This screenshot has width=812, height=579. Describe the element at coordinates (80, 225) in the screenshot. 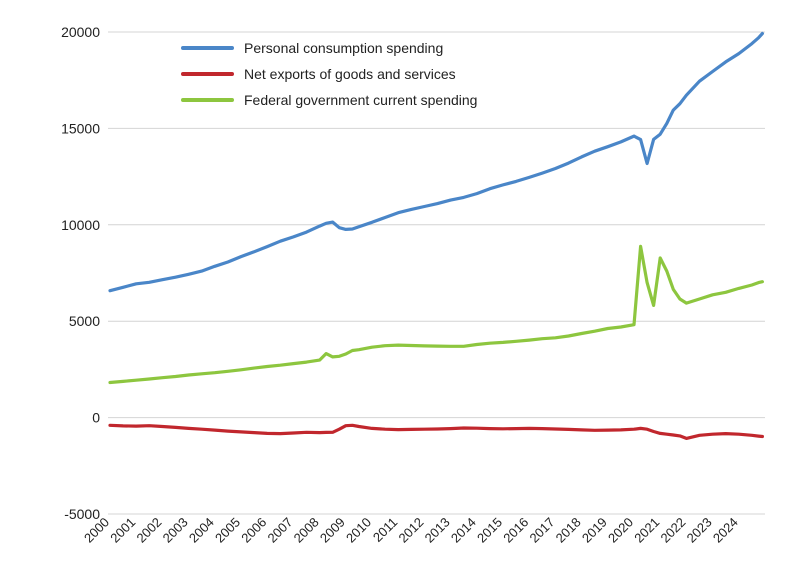

I see `y-tick-label: 10000` at that location.